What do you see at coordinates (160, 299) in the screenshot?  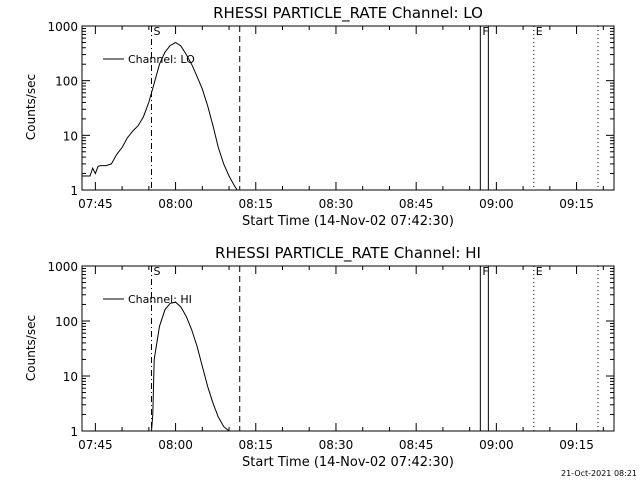 I see `legend-label: Channel: HI` at bounding box center [160, 299].